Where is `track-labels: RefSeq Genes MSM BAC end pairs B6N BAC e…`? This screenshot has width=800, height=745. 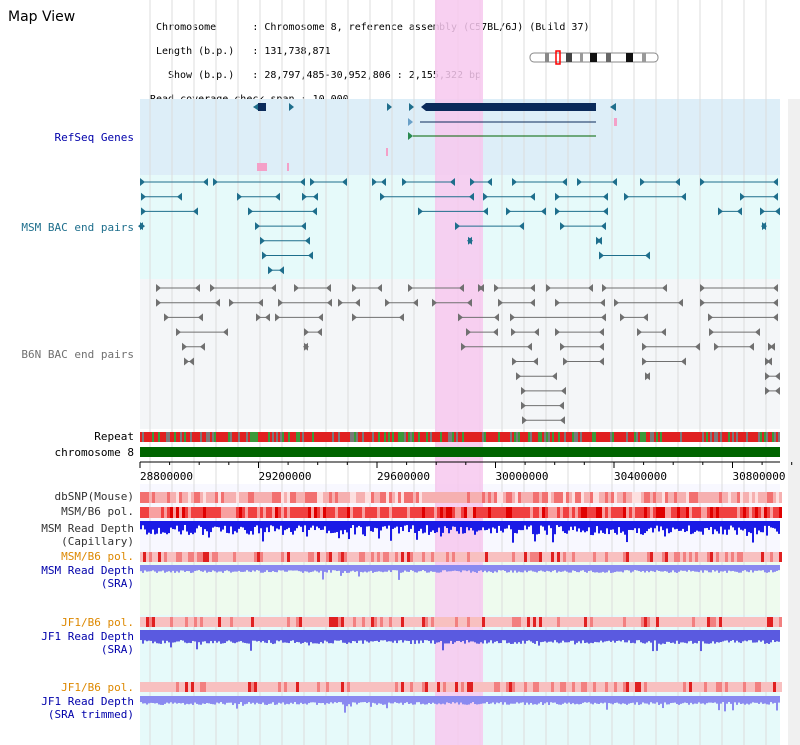
track-labels: RefSeq Genes MSM BAC end pairs B6N BAC e… is located at coordinates (77, 426).